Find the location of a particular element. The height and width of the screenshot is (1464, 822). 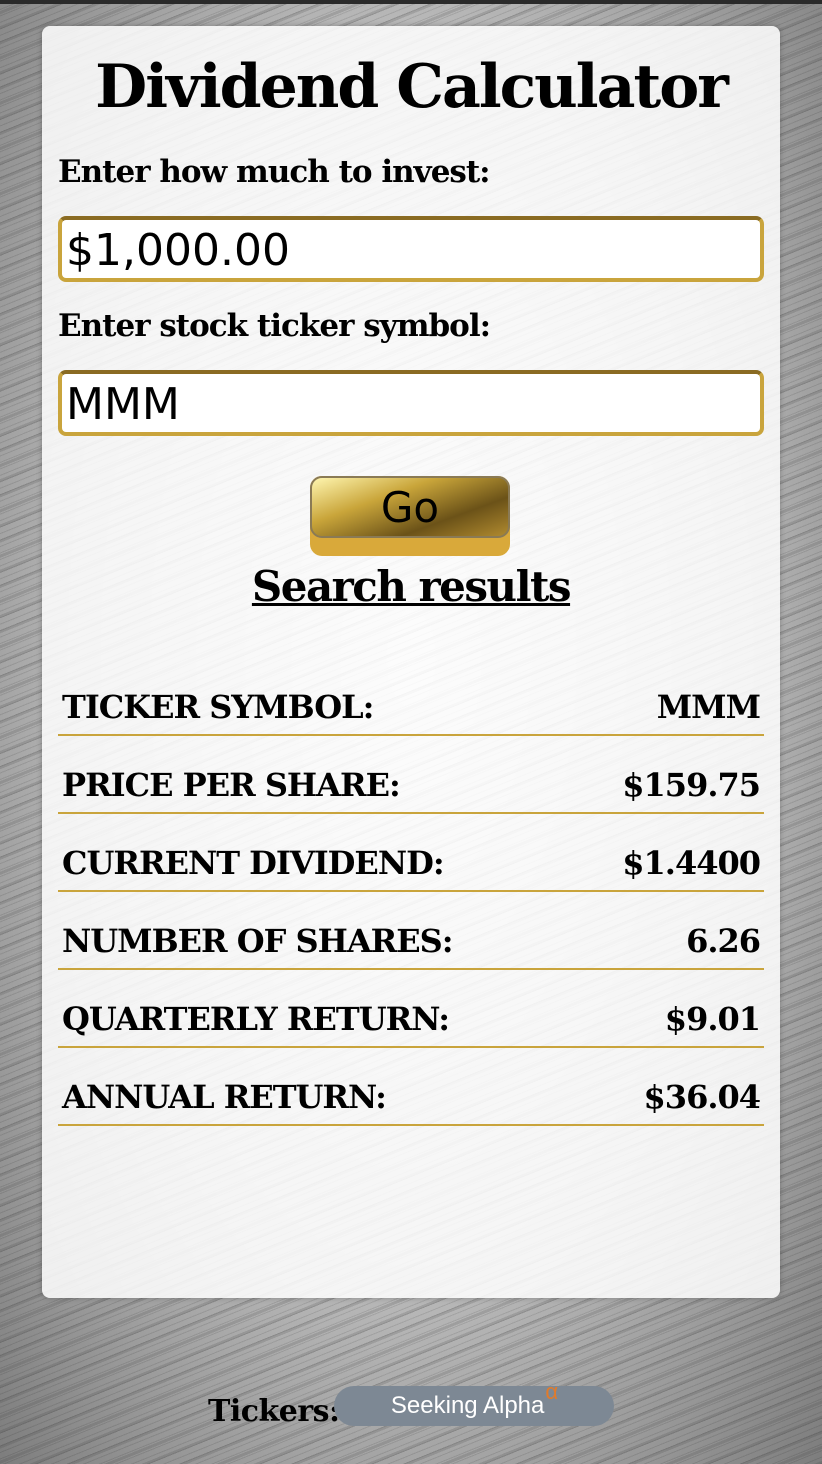

result-value: $159.75 is located at coordinates (691, 785).